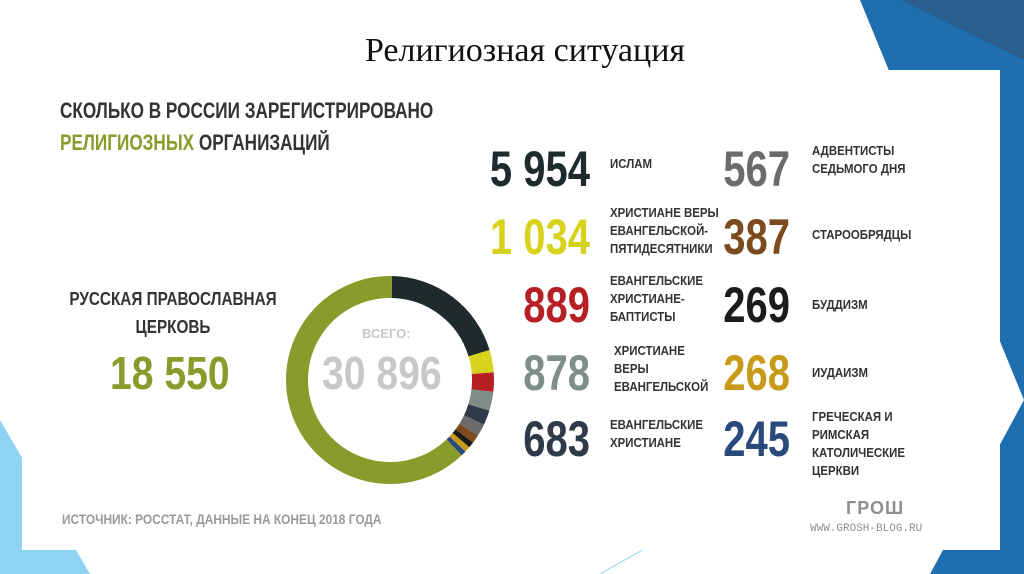 Image resolution: width=1024 pixels, height=574 pixels. I want to click on headline-accent: РЕЛИГИОЗНЫХ, so click(127, 142).